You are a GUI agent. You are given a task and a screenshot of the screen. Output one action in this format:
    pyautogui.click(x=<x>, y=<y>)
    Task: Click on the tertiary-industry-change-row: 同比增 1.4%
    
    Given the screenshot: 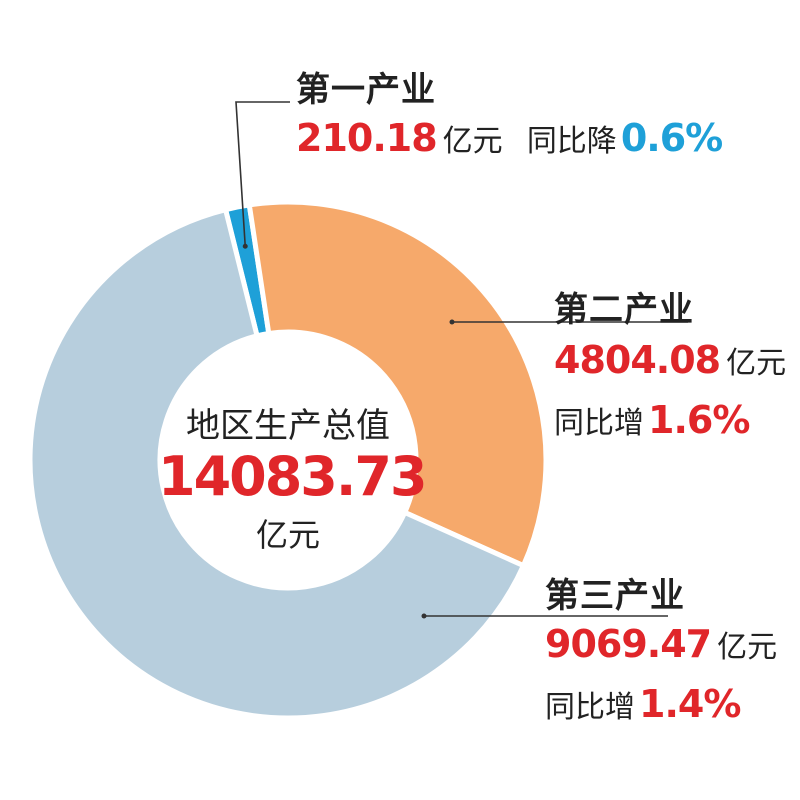 What is the action you would take?
    pyautogui.click(x=643, y=704)
    